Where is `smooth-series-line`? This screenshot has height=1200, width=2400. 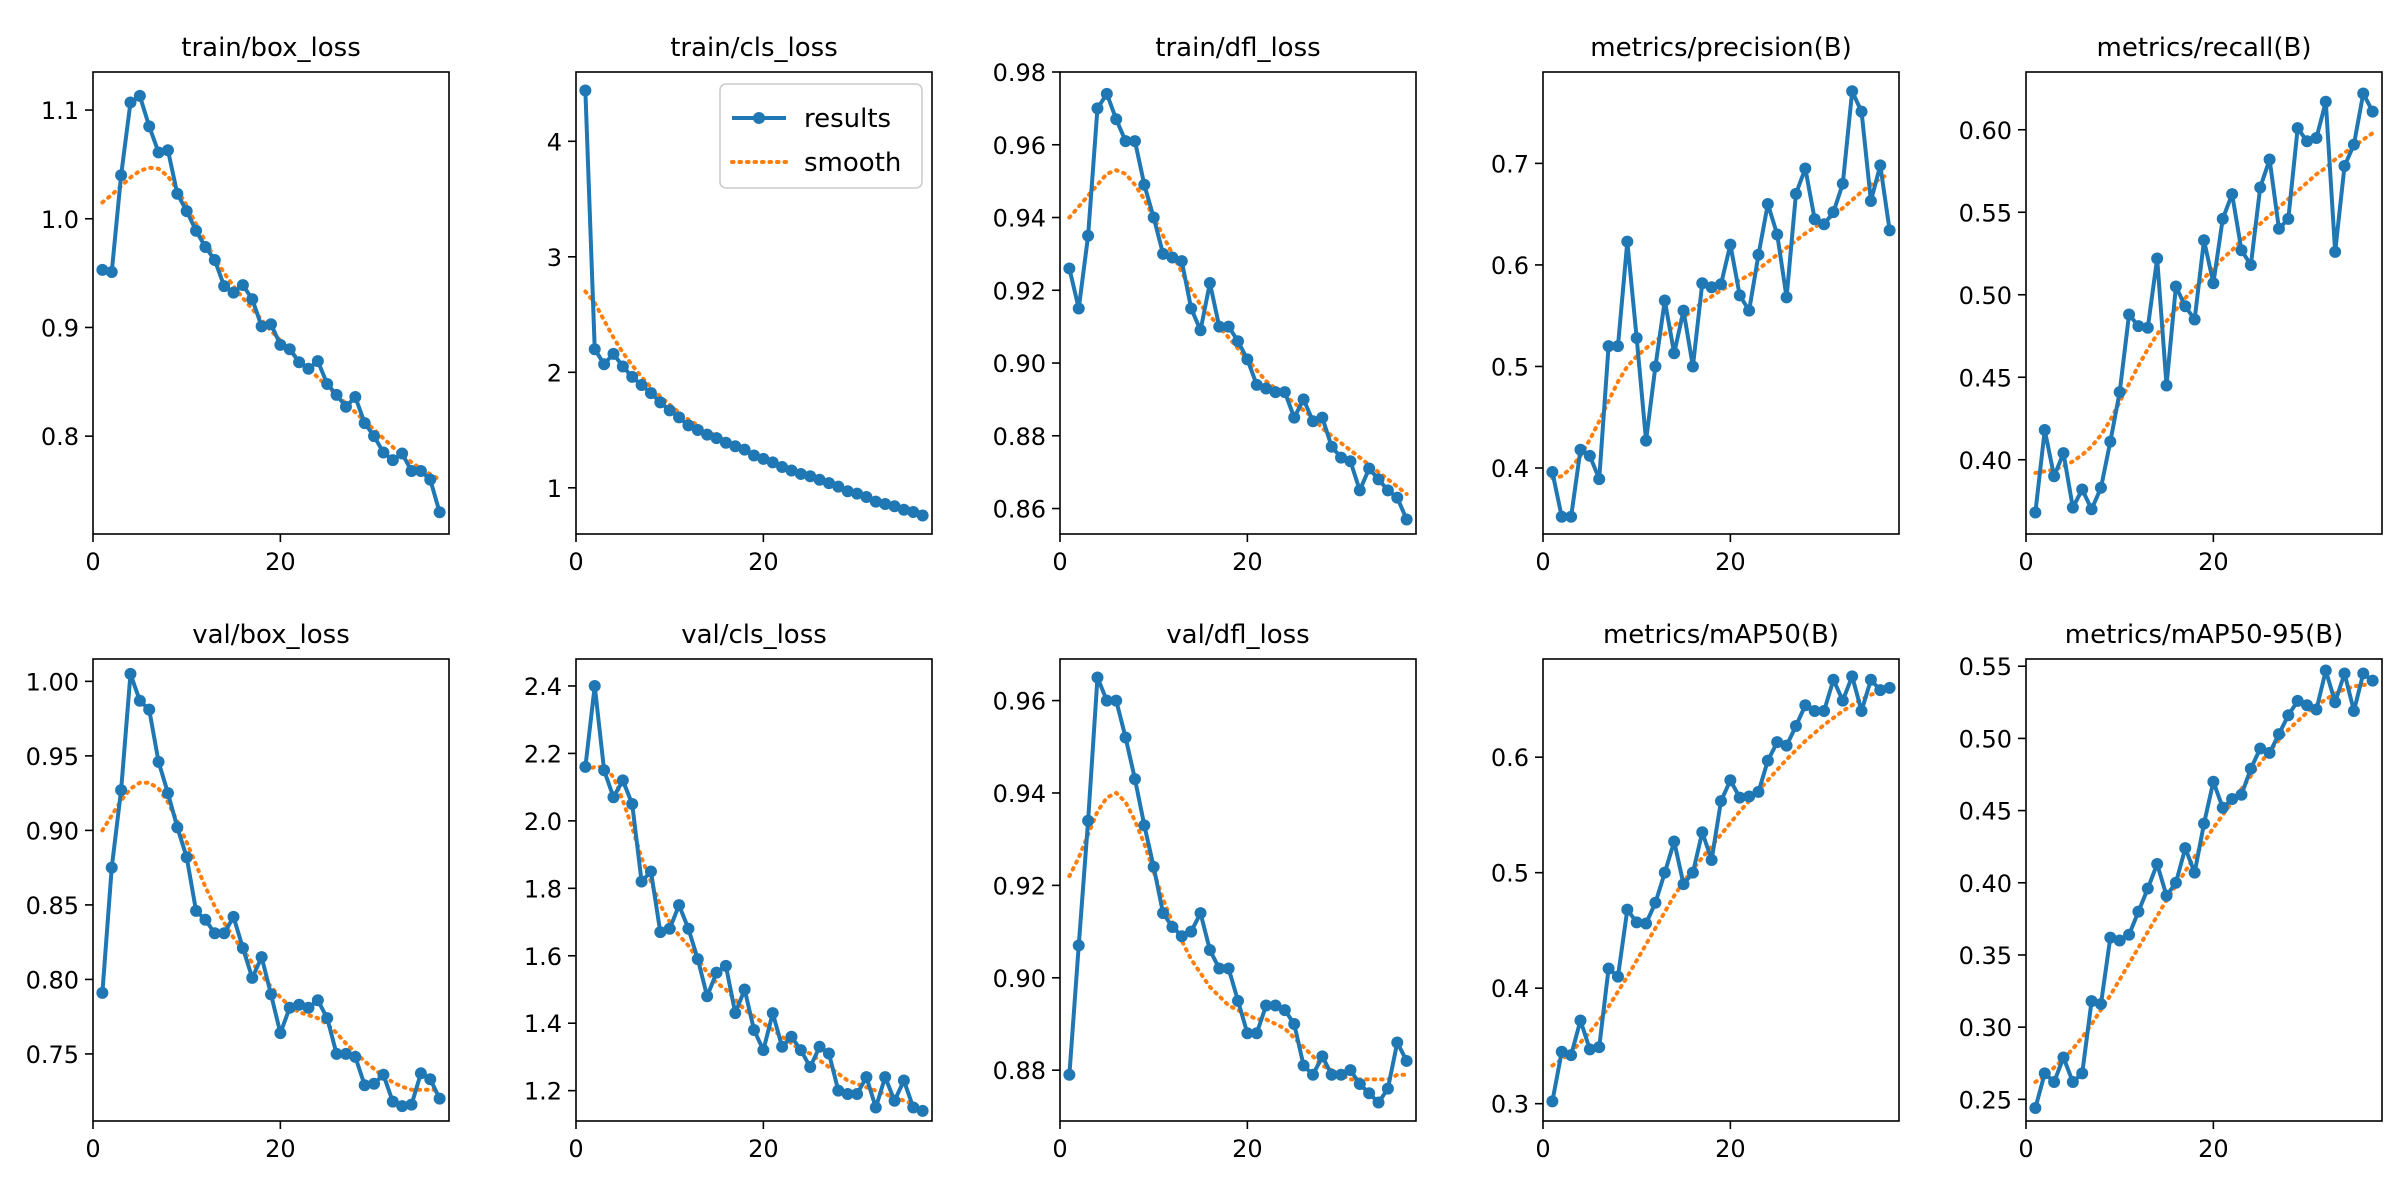 smooth-series-line is located at coordinates (271, 323).